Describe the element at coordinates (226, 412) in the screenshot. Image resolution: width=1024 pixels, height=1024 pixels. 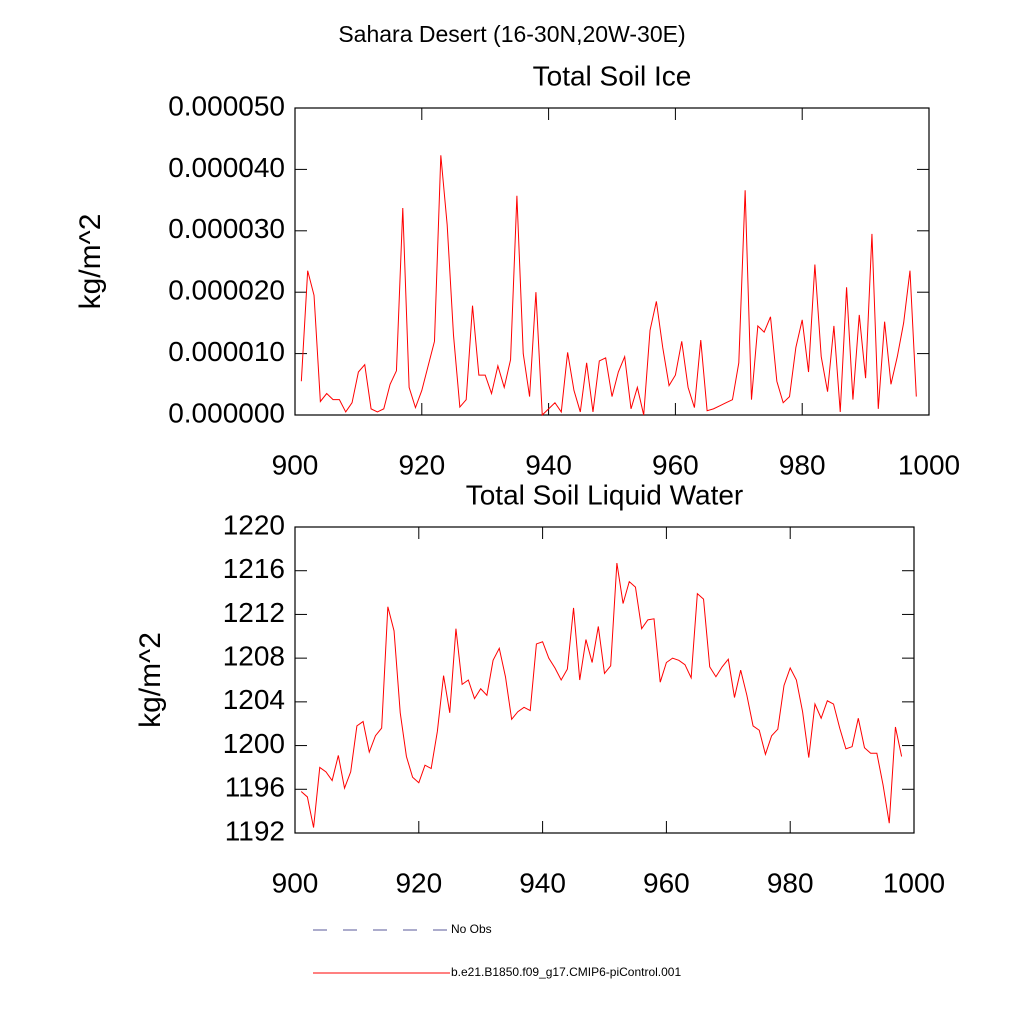
I see `y-tick-label: 0.000000` at that location.